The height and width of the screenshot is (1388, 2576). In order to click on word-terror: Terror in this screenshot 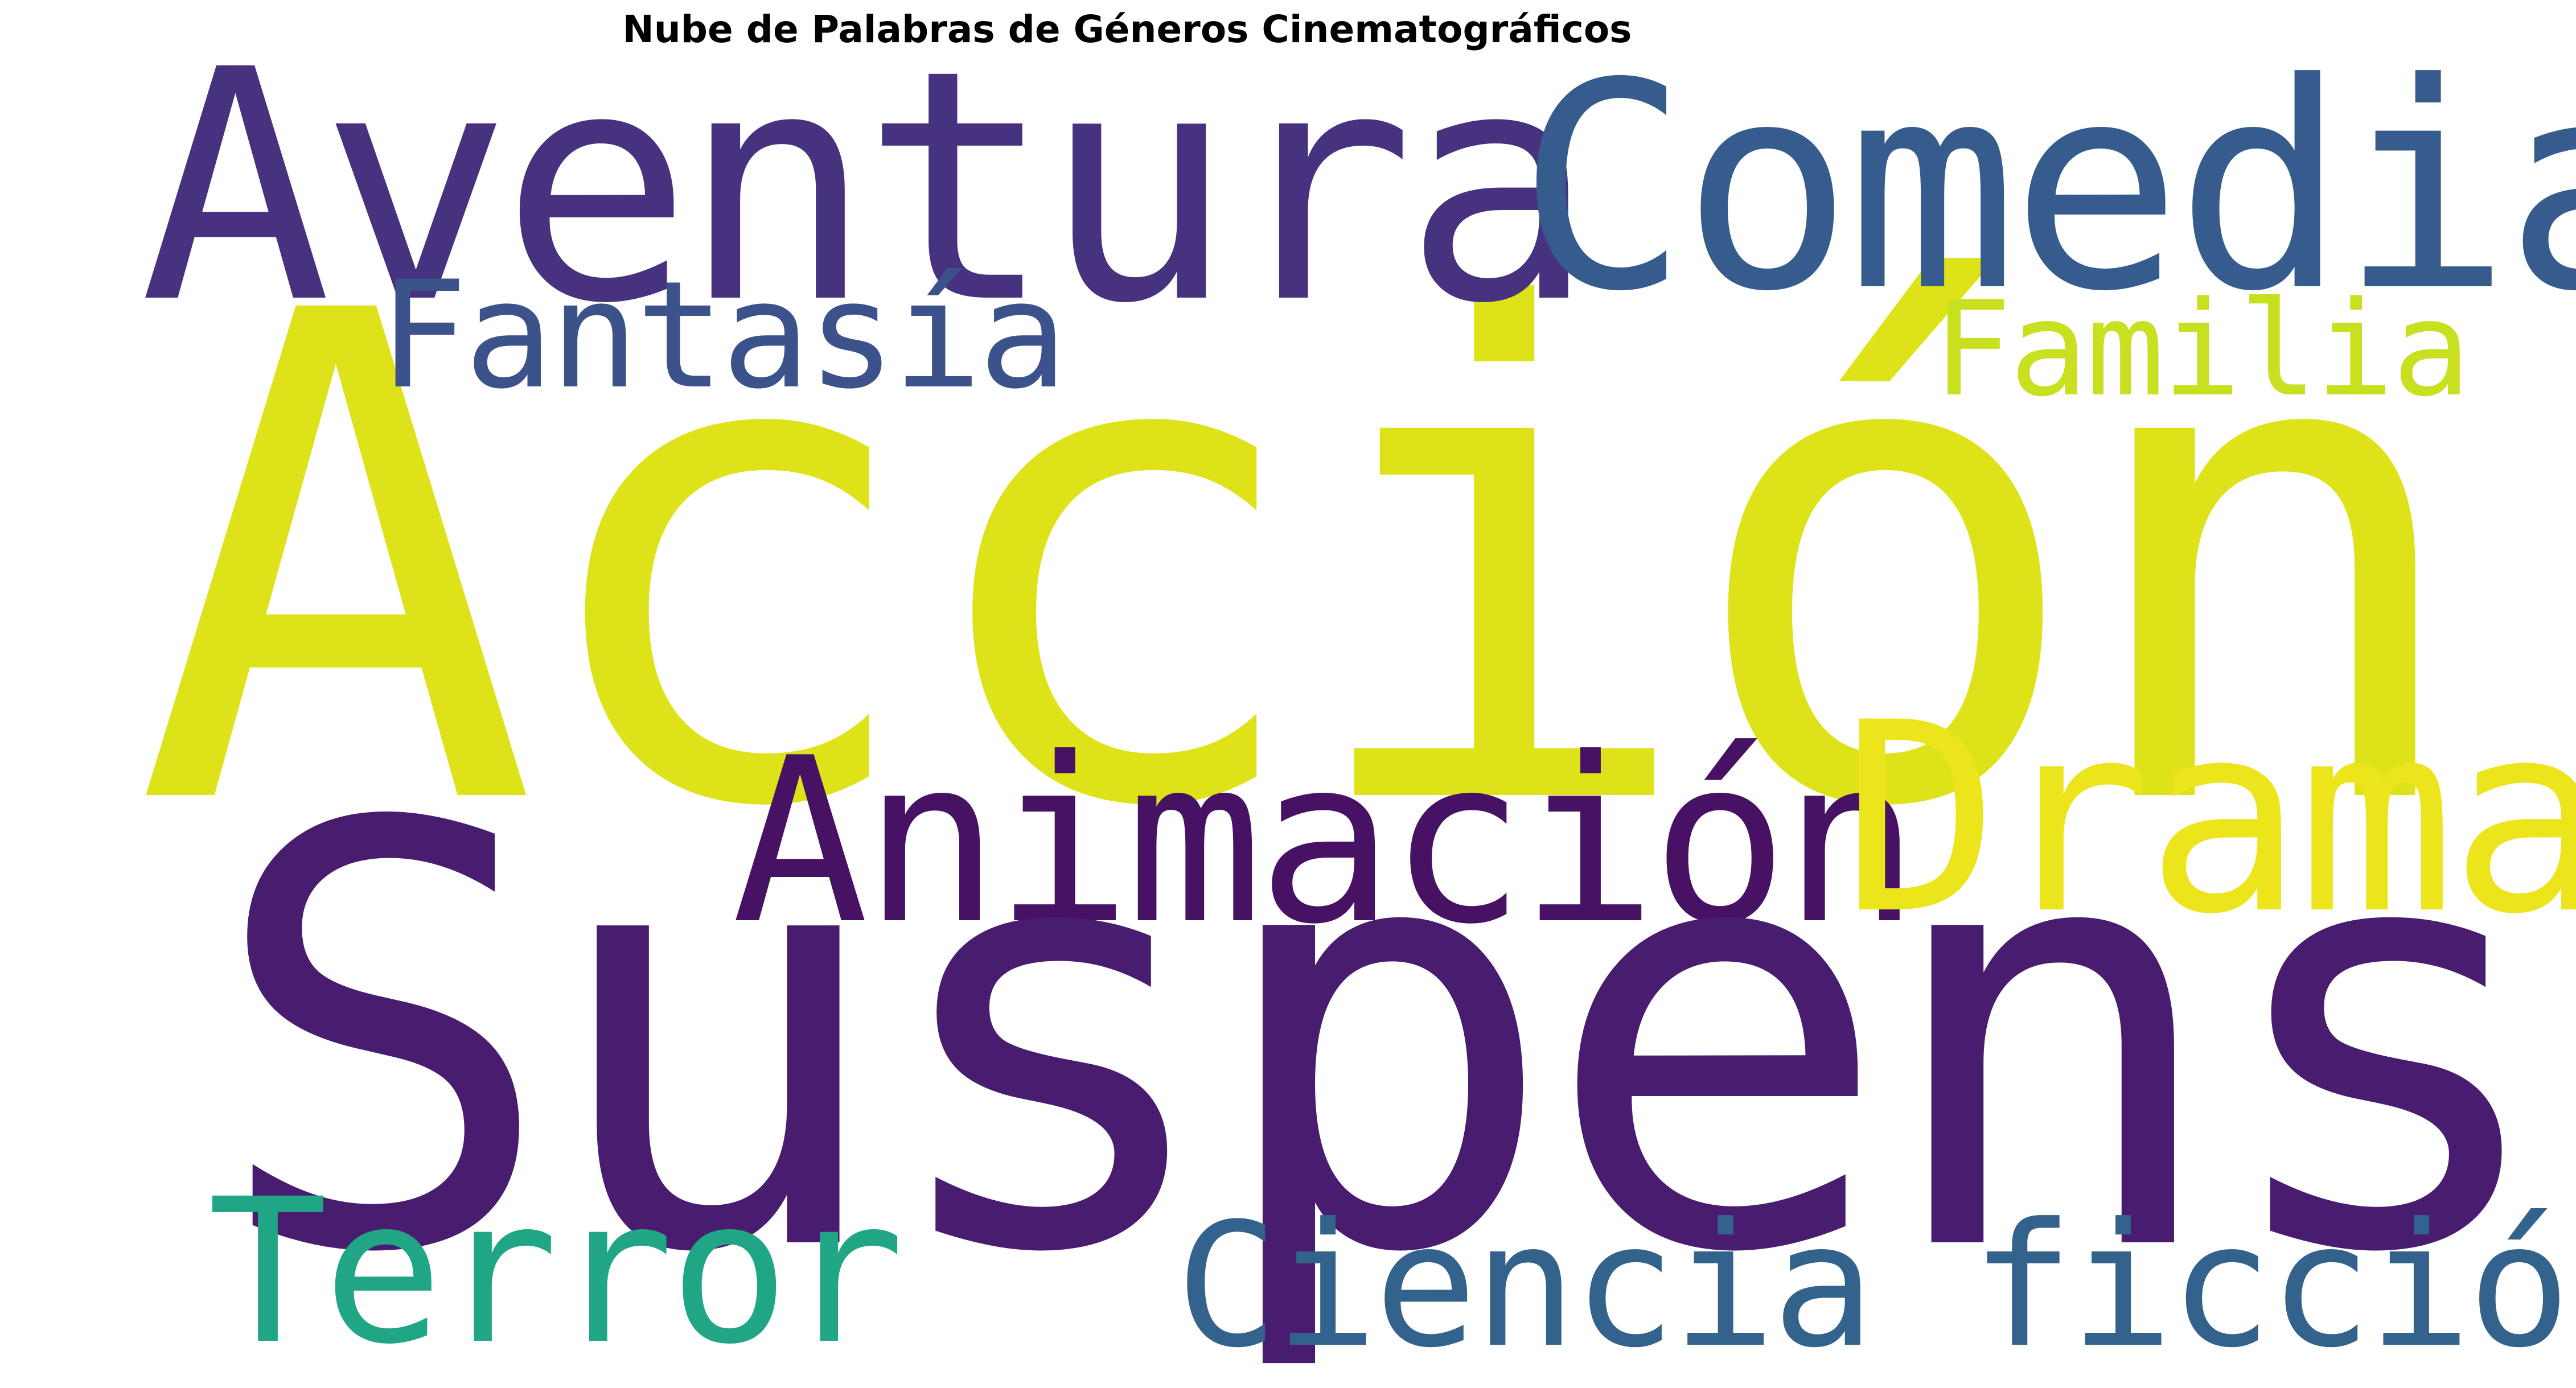, I will do `click(556, 1272)`.